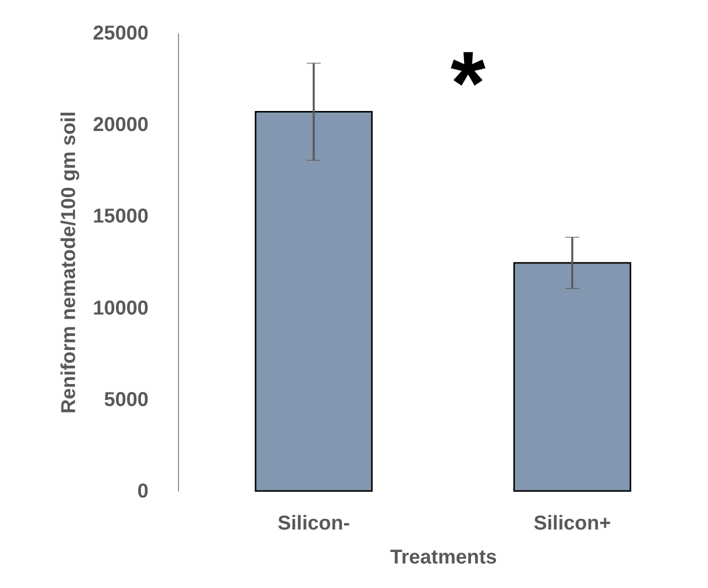 The height and width of the screenshot is (588, 708). Describe the element at coordinates (120, 33) in the screenshot. I see `y-tick-label: 25000` at that location.